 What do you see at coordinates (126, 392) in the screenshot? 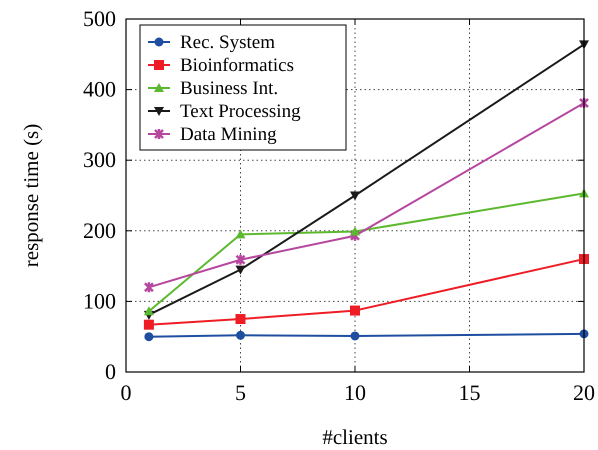
I see `x-tick-label: 0` at bounding box center [126, 392].